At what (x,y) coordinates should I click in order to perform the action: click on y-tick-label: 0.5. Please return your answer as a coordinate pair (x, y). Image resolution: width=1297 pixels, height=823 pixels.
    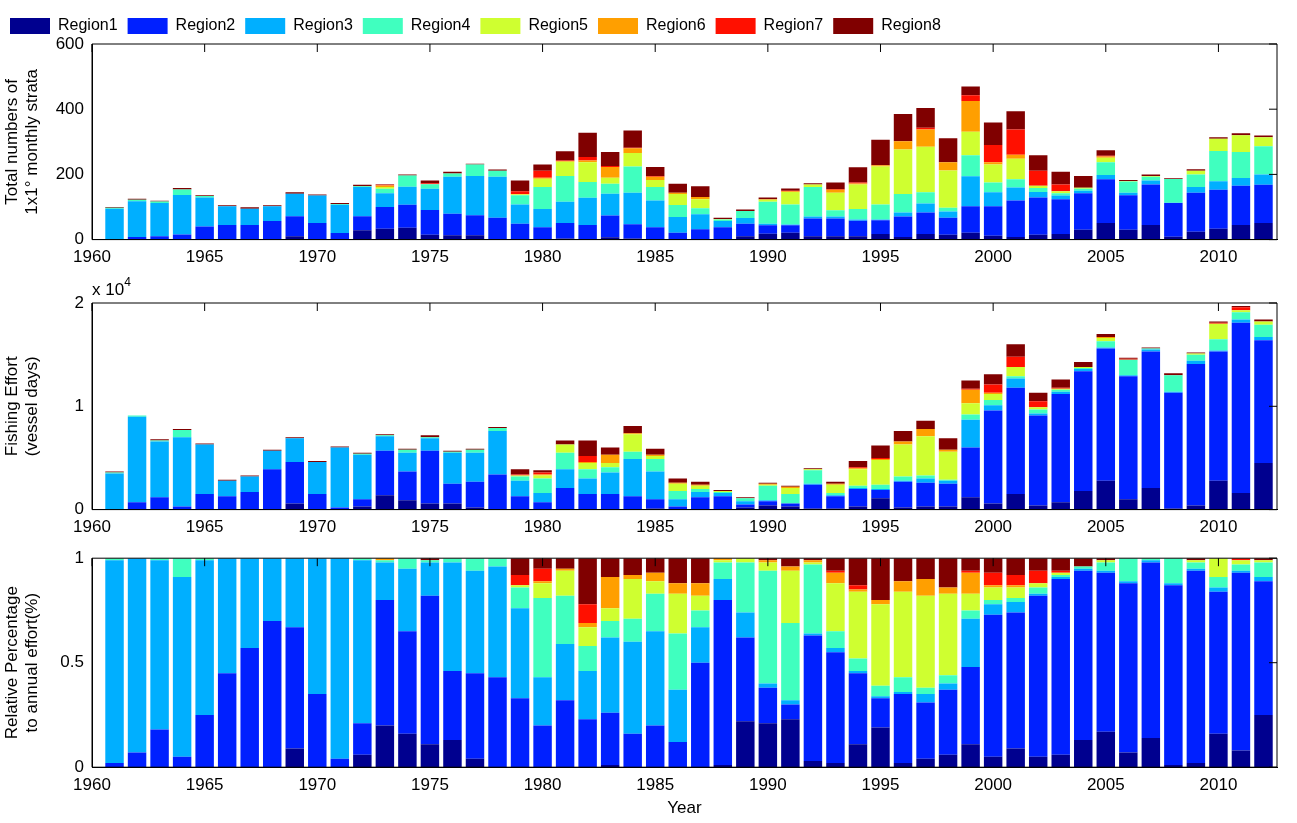
    Looking at the image, I should click on (72, 662).